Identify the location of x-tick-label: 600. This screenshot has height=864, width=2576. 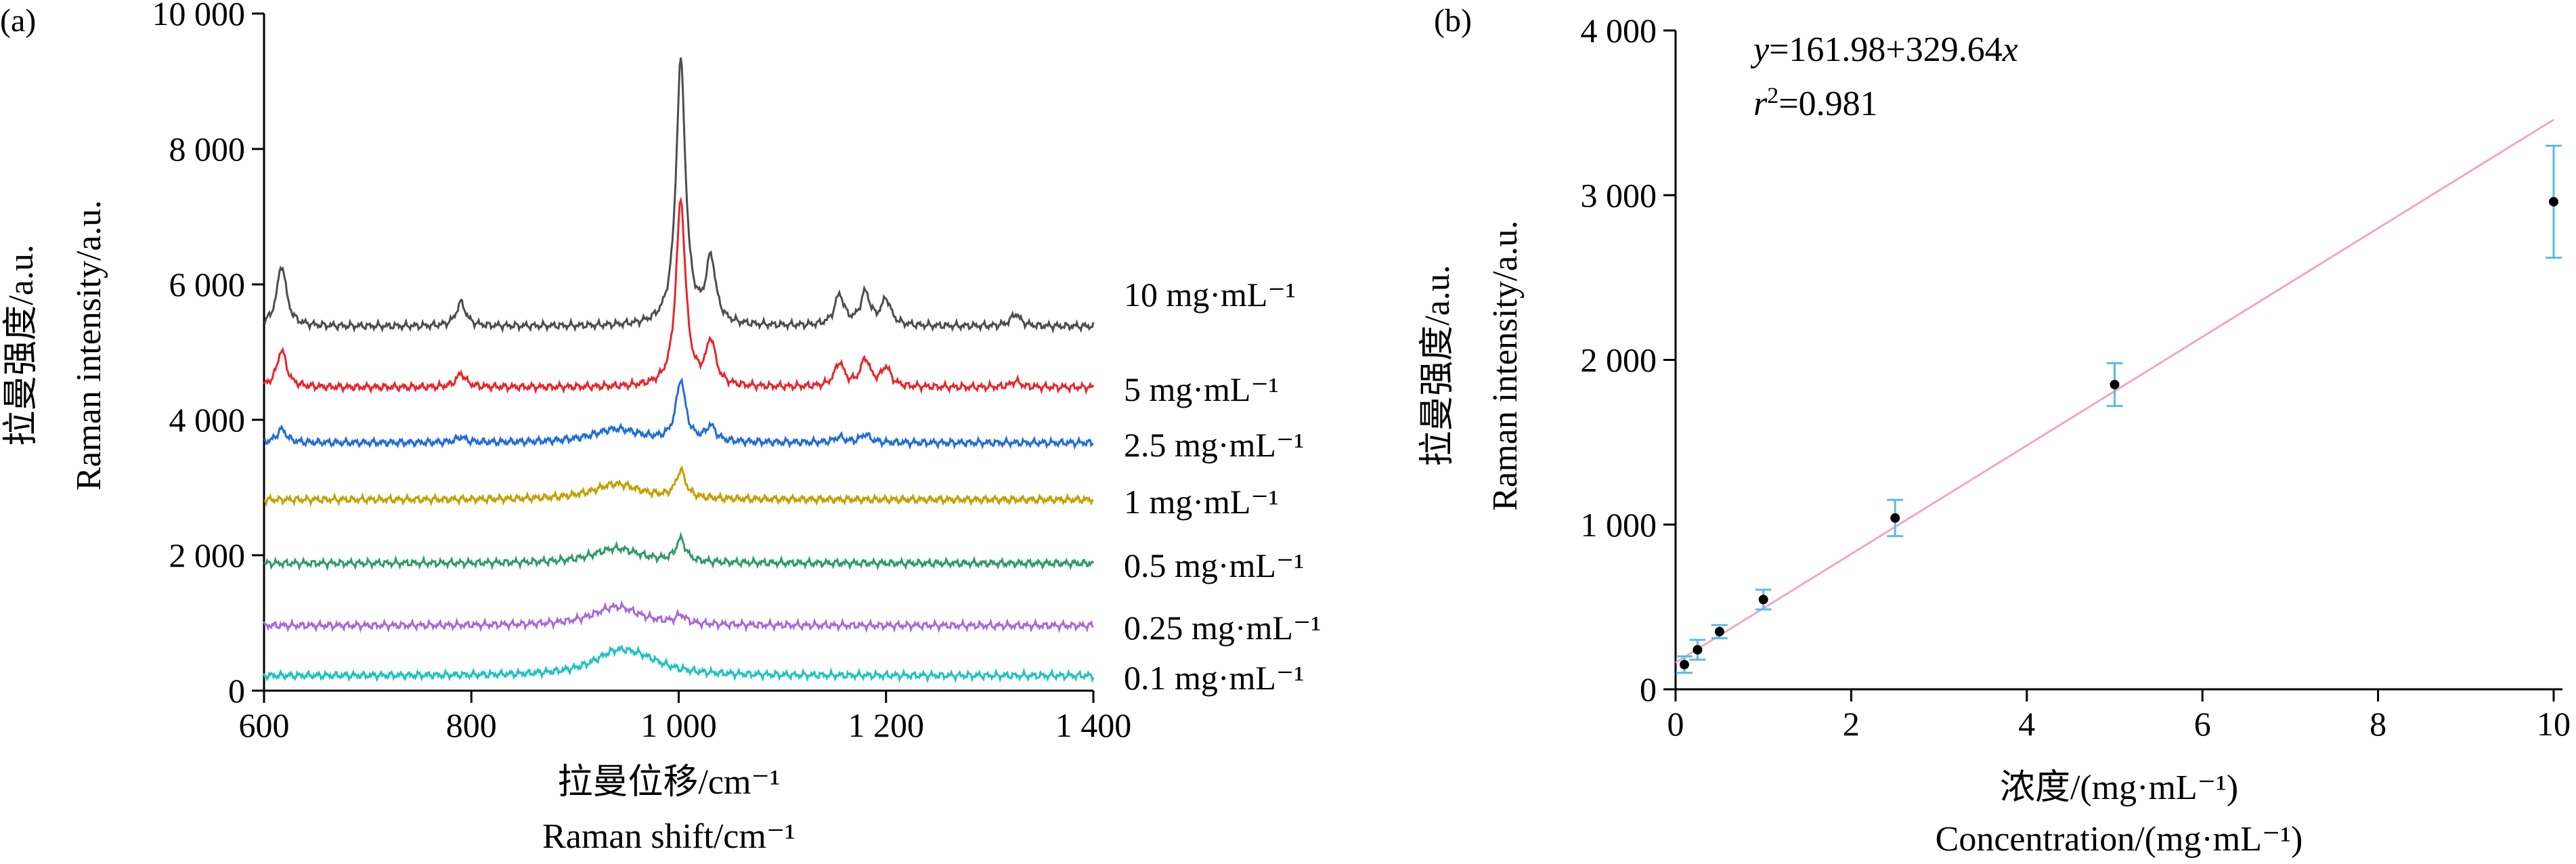
(264, 725).